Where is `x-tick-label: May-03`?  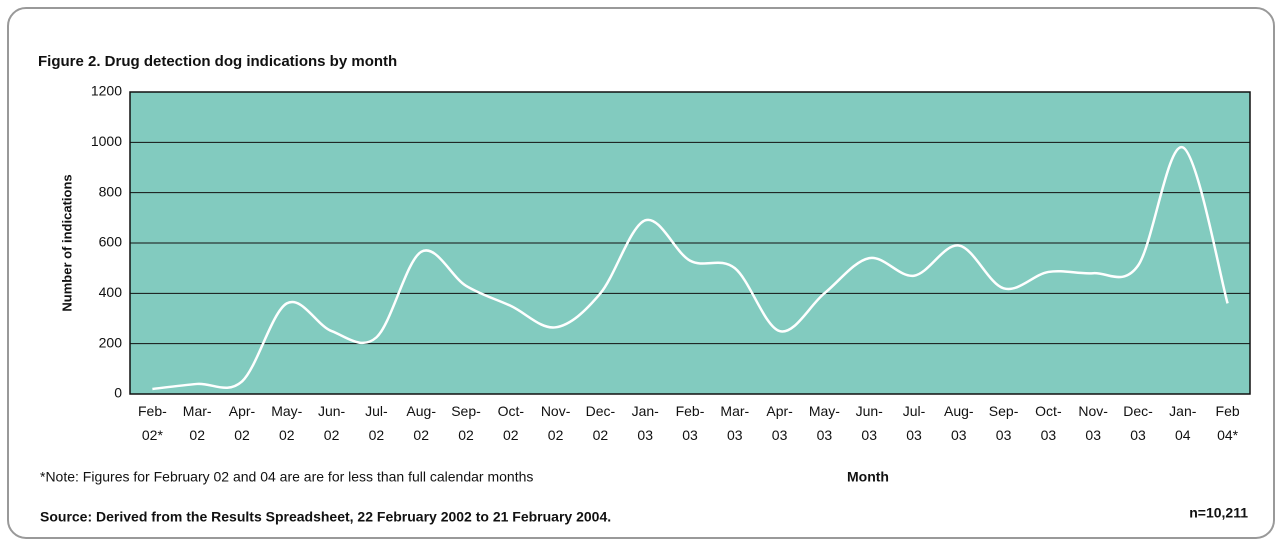 x-tick-label: May-03 is located at coordinates (824, 423).